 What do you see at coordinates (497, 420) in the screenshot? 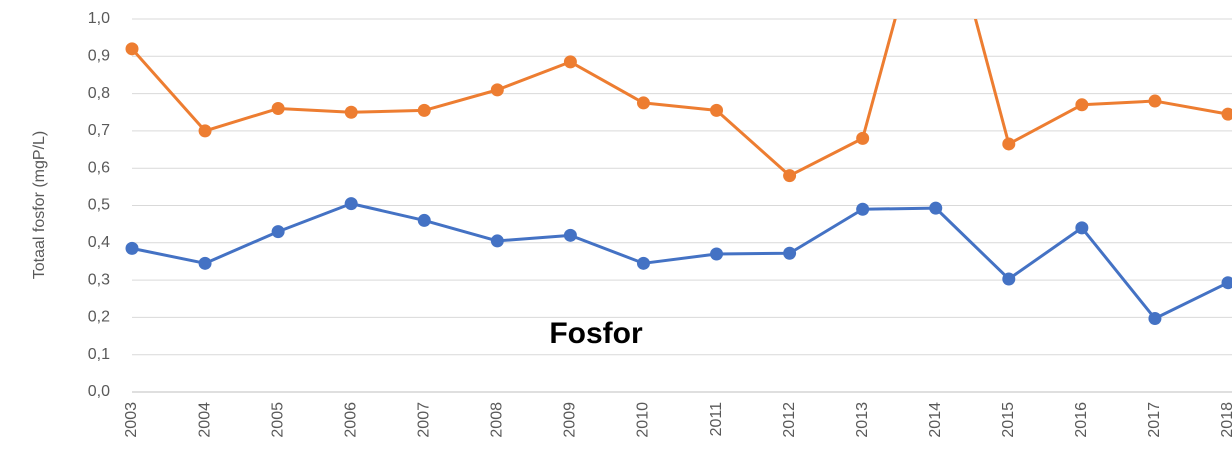
I see `x-tick-label: 2008` at bounding box center [497, 420].